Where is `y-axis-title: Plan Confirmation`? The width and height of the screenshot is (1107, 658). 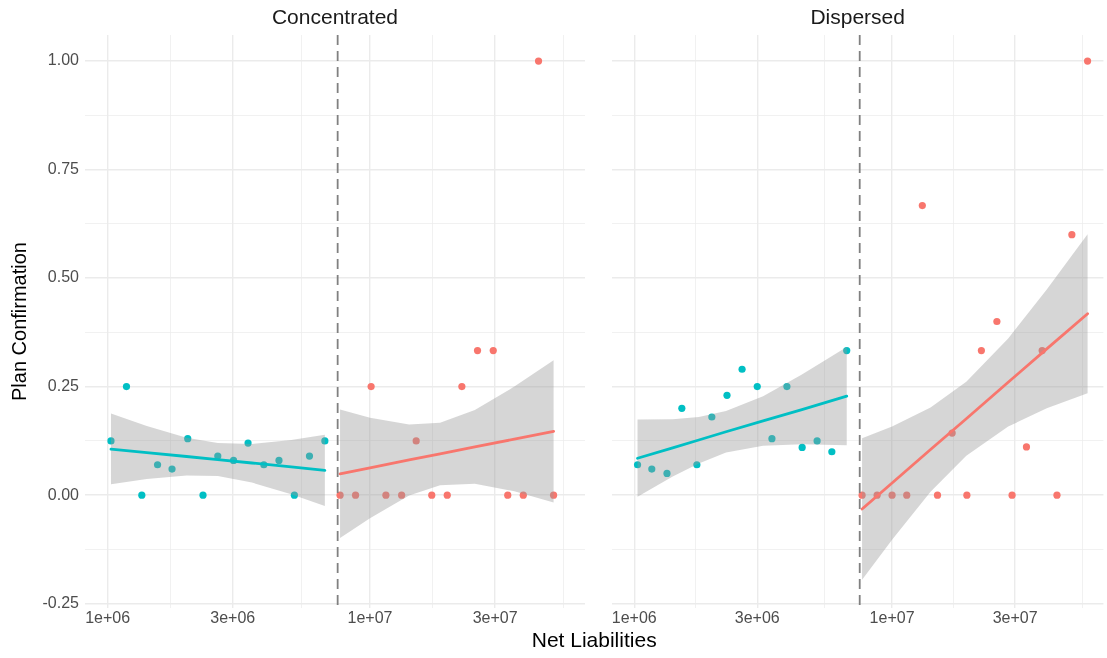 y-axis-title: Plan Confirmation is located at coordinates (18, 321).